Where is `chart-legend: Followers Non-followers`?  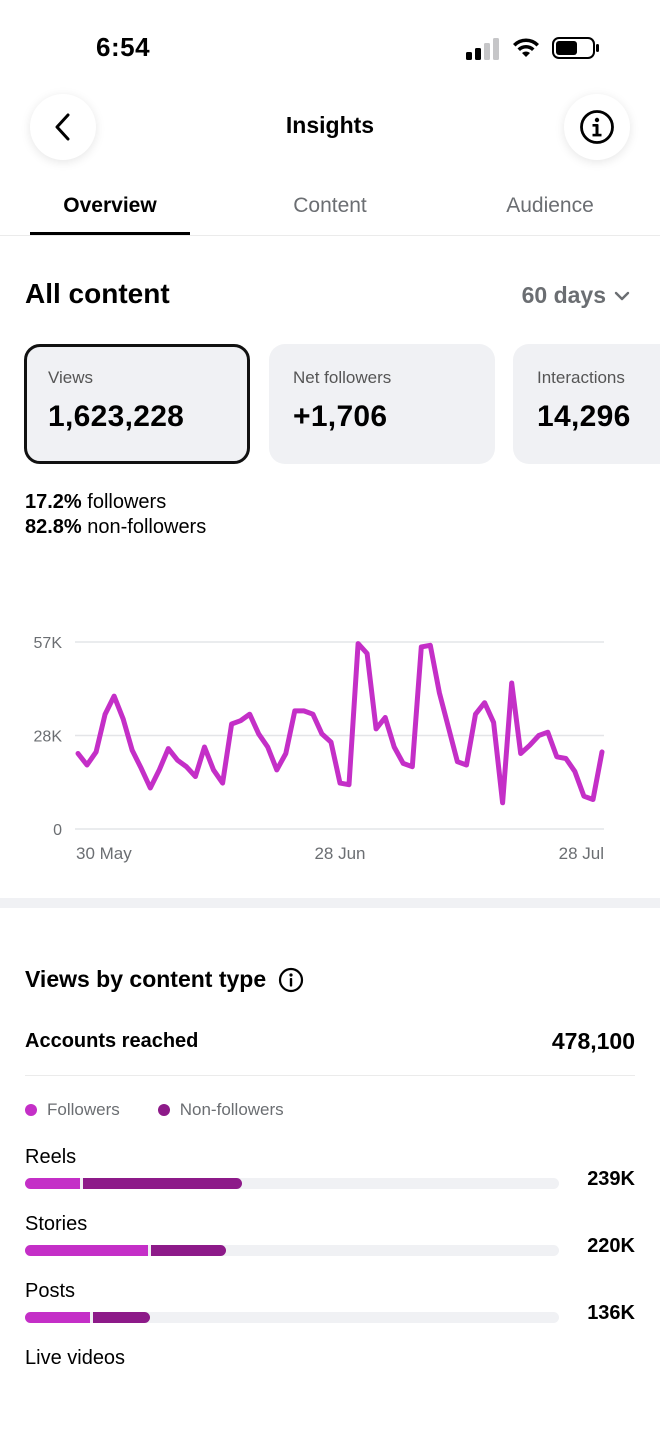 chart-legend: Followers Non-followers is located at coordinates (154, 1110).